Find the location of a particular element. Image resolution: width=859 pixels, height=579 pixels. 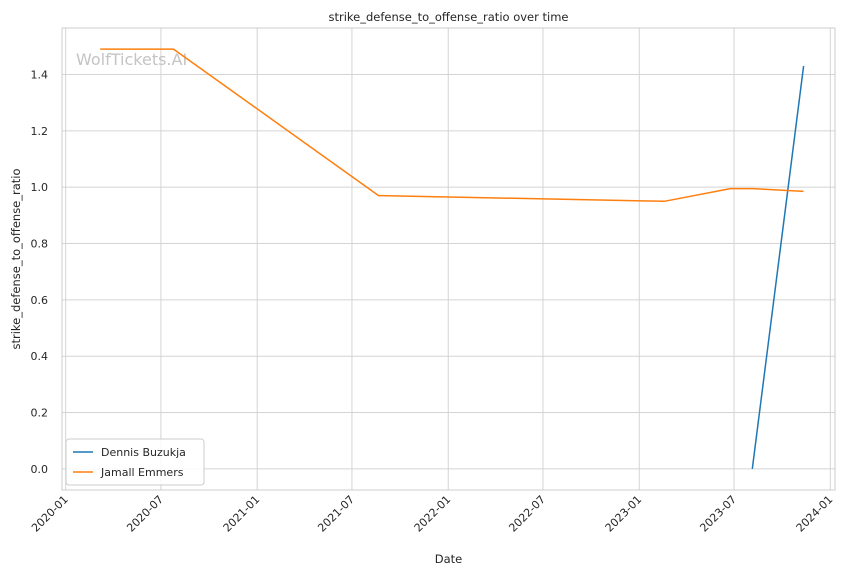

y-axis-title: strike_defense_to_offense_ratio is located at coordinates (16, 258).